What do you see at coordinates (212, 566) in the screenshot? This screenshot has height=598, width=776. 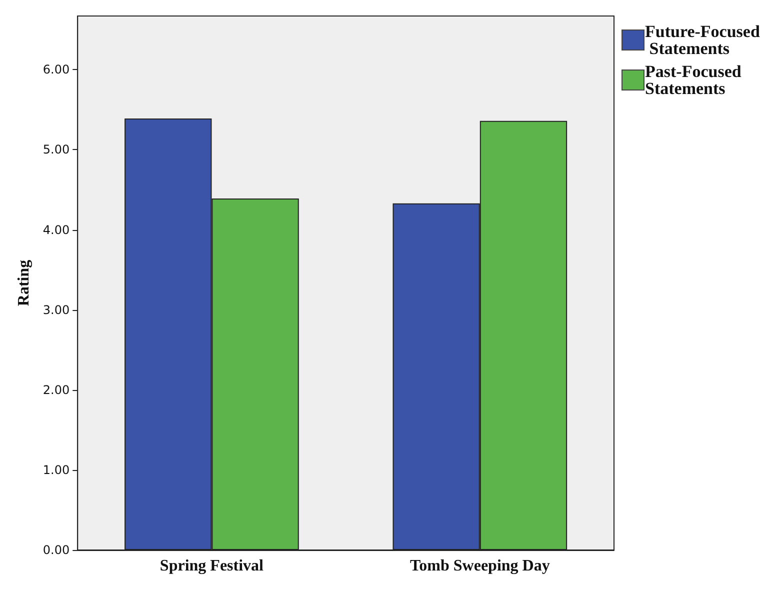 I see `x-tick-label: Spring Festival` at bounding box center [212, 566].